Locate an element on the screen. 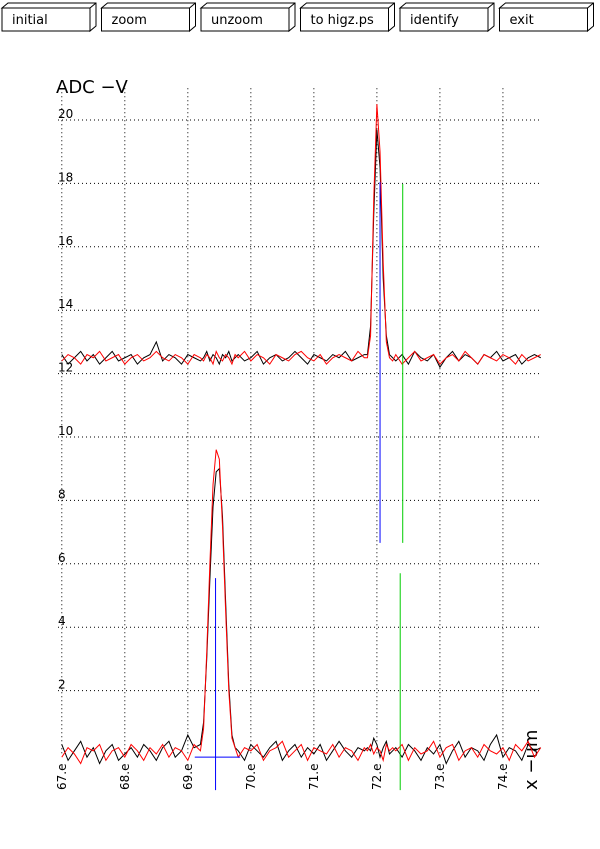 The image size is (600, 849). y-tick-label: 20 is located at coordinates (65, 114).